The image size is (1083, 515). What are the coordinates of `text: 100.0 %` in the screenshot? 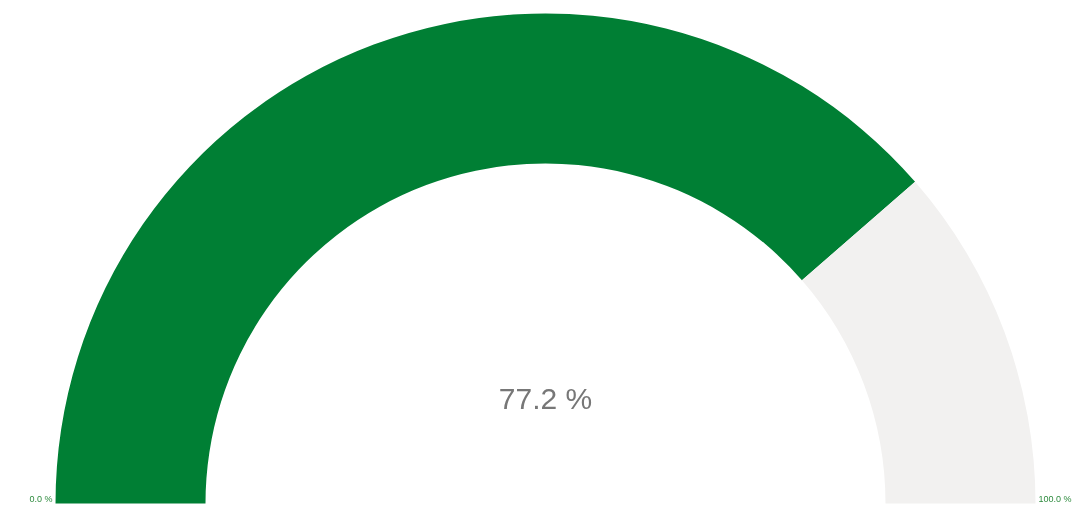 It's located at (1055, 498).